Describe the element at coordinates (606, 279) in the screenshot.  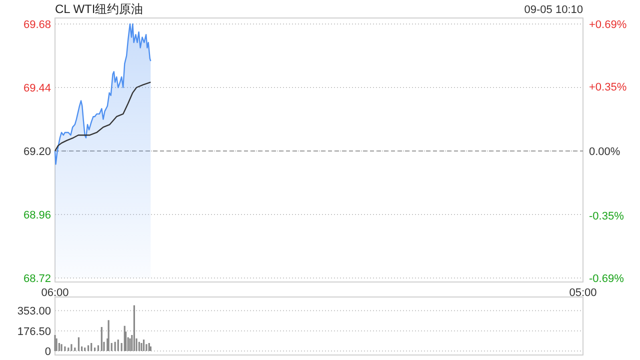
I see `y2-tick-label: -0.69%` at that location.